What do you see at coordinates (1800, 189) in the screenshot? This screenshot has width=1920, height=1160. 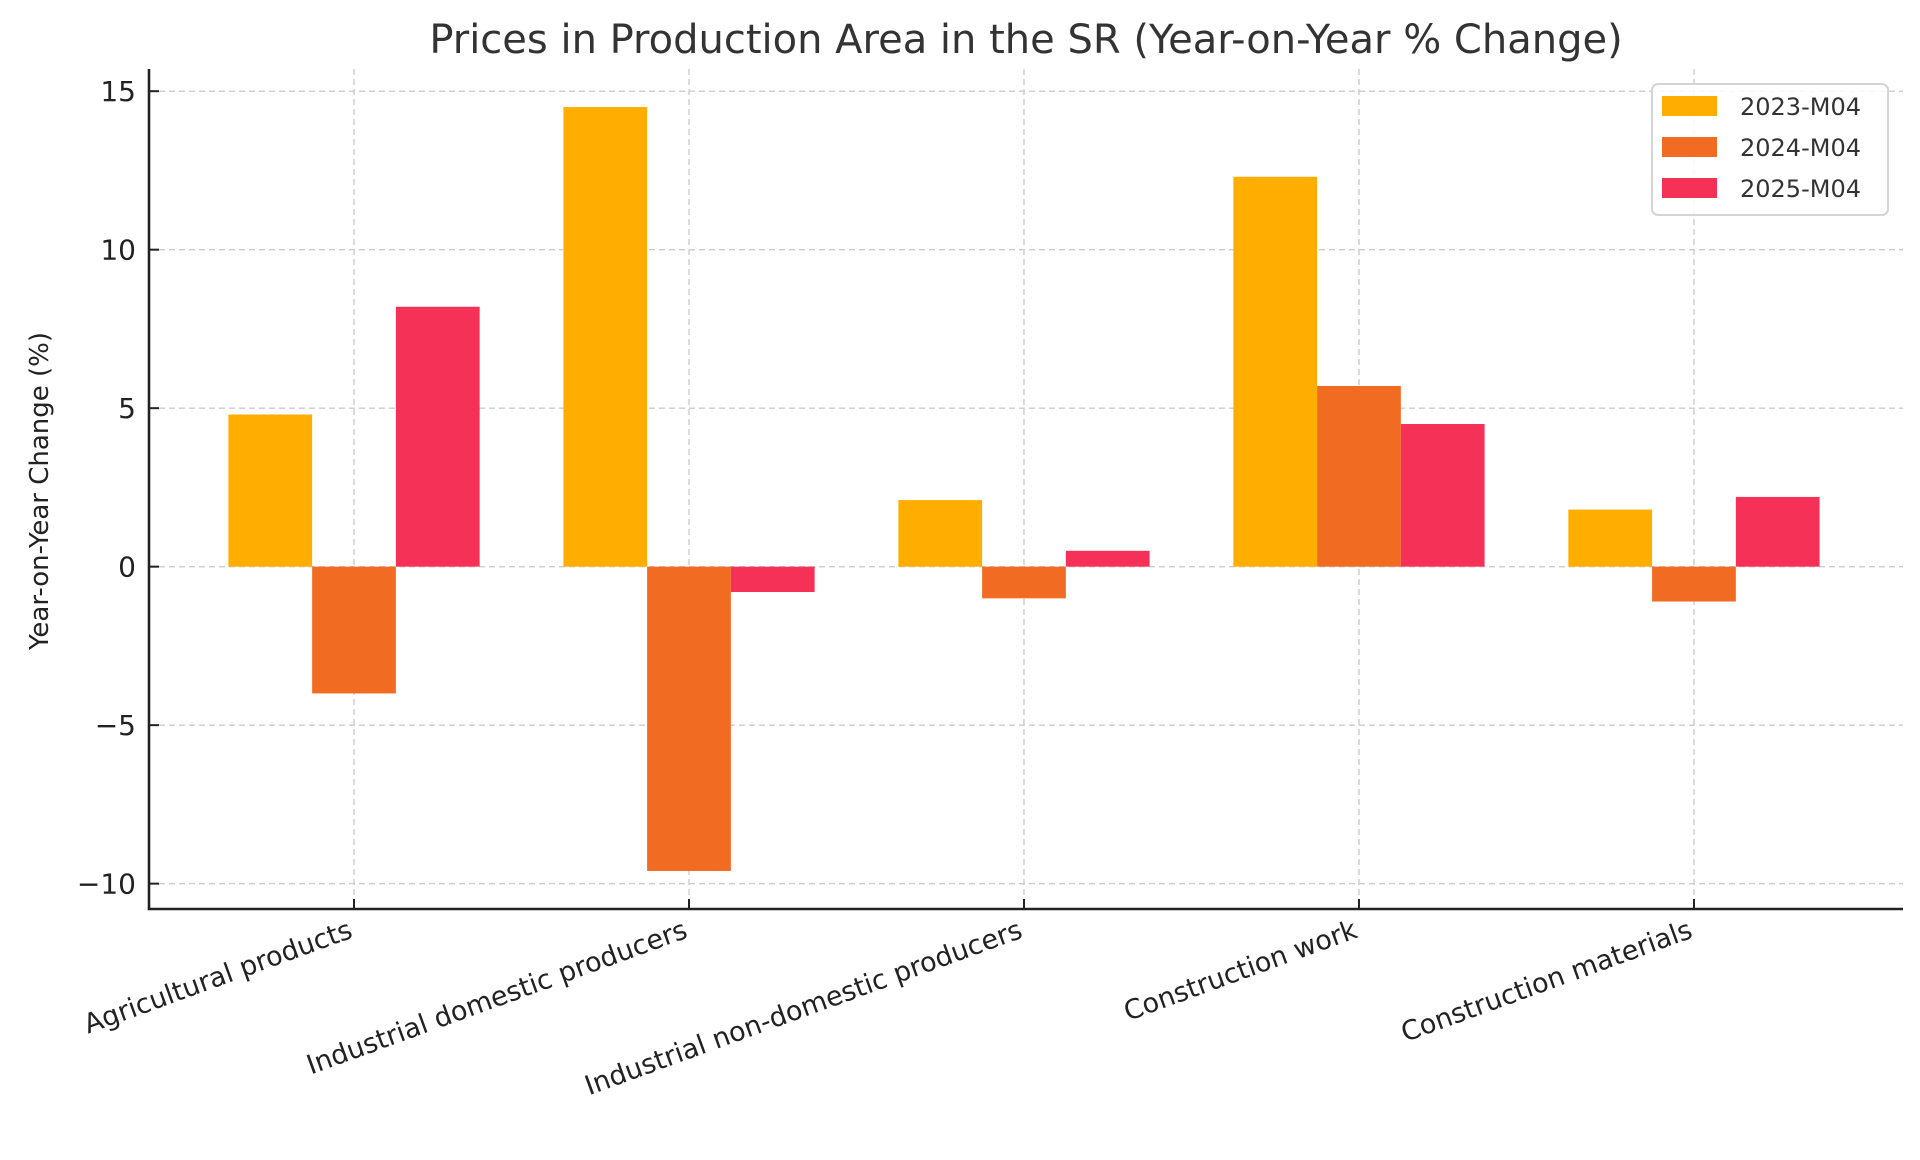 I see `legend-label: 2025-M04` at bounding box center [1800, 189].